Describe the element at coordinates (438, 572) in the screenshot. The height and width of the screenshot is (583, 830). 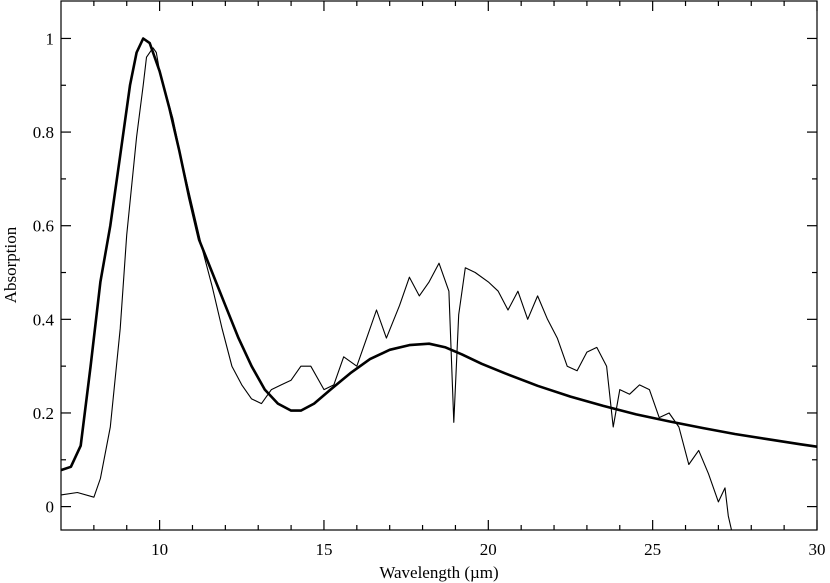
I see `x-axis-label: Wavelength (µm)` at that location.